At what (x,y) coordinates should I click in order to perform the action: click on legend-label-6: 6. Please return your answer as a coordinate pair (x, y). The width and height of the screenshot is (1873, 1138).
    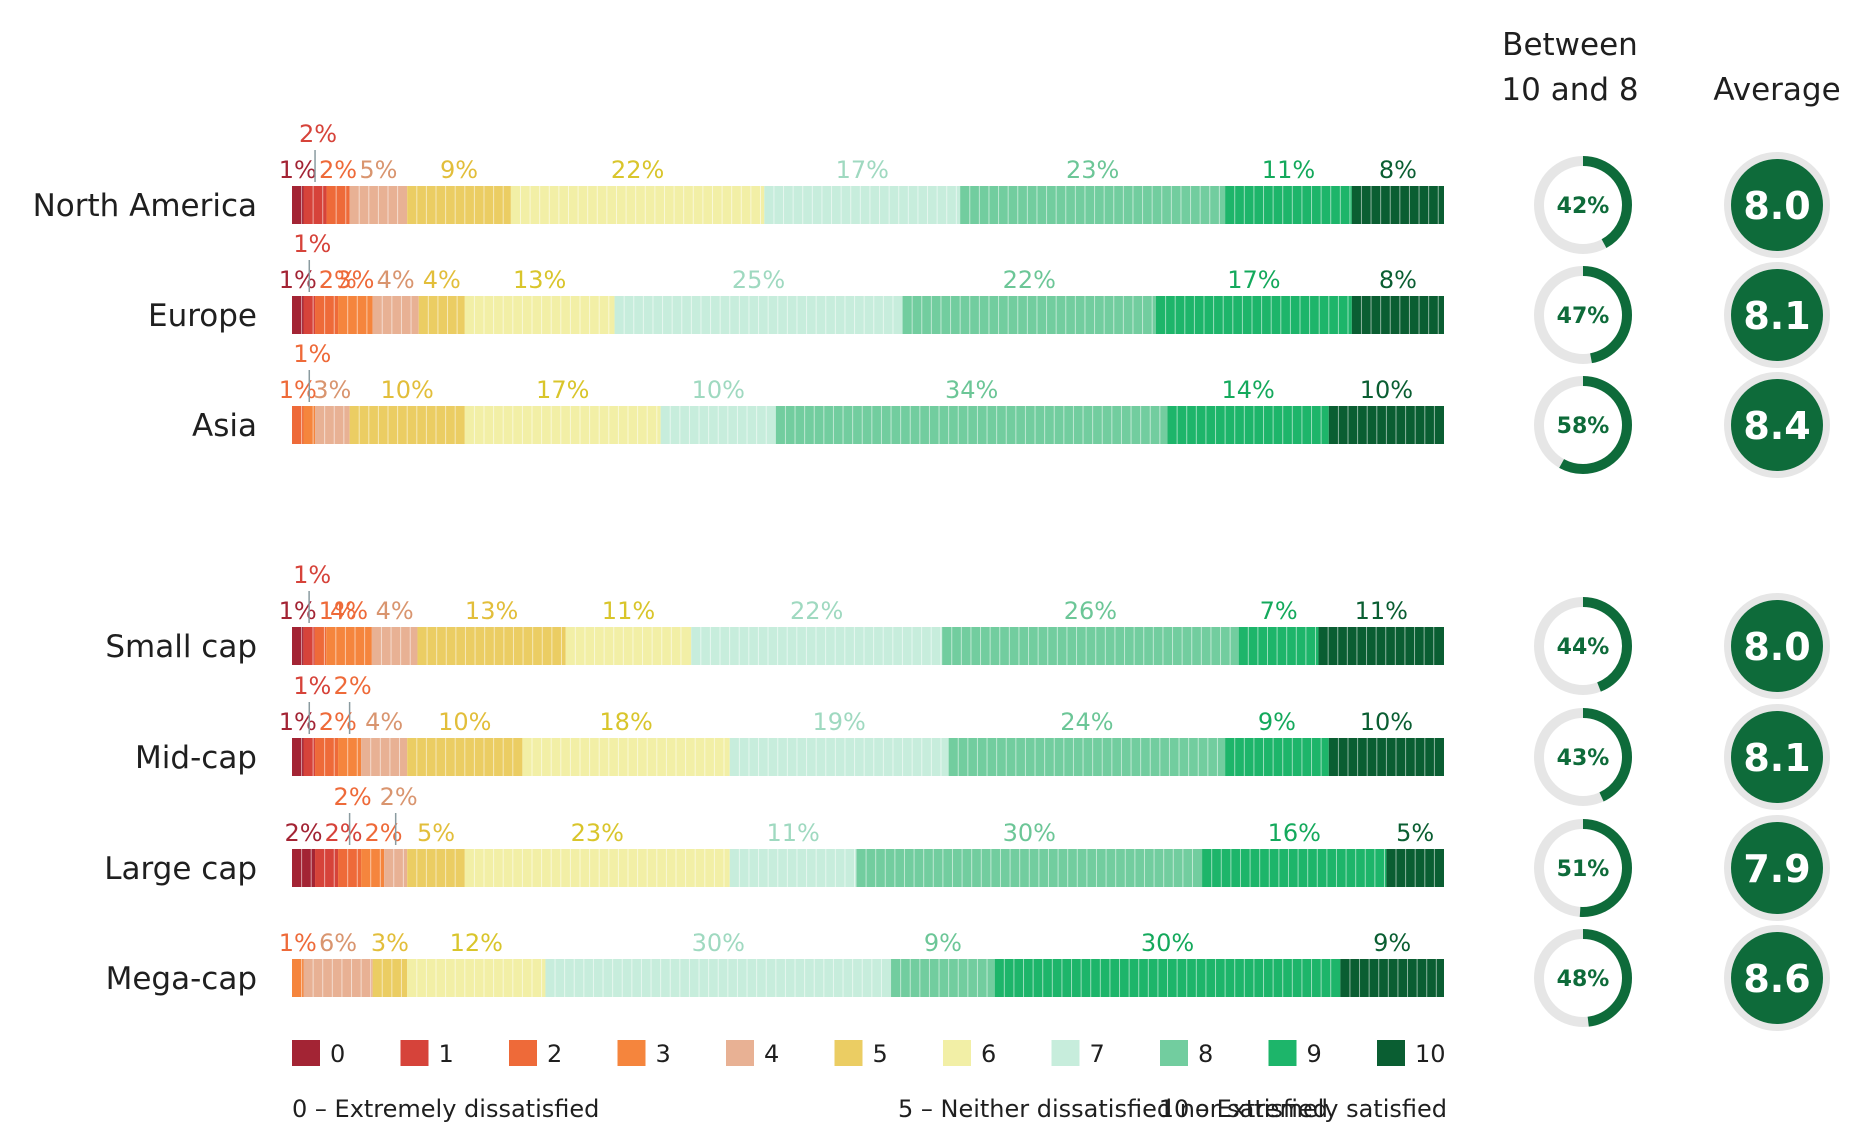
    Looking at the image, I should click on (988, 1054).